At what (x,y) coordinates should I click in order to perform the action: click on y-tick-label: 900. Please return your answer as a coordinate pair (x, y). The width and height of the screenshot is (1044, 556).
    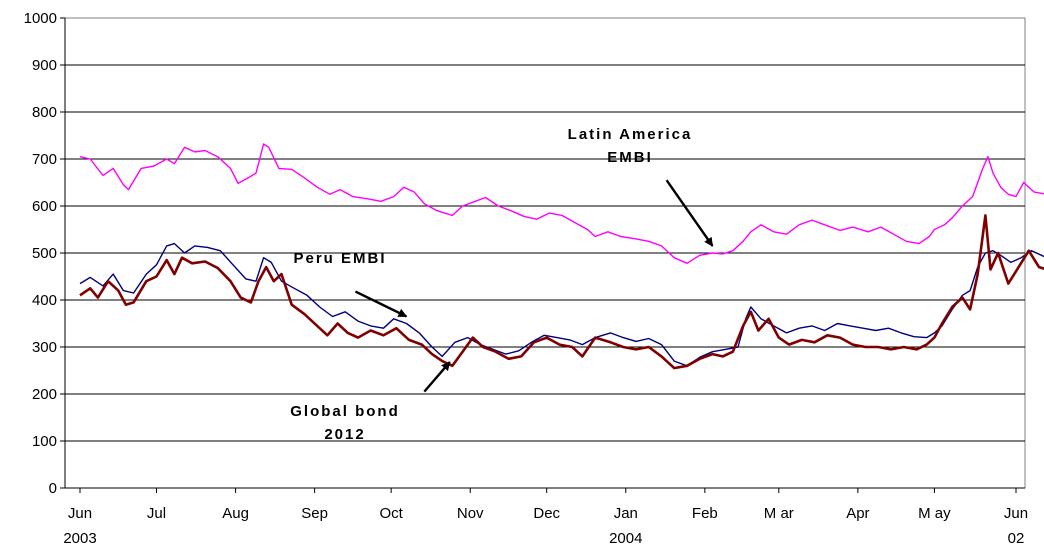
    Looking at the image, I should click on (44, 65).